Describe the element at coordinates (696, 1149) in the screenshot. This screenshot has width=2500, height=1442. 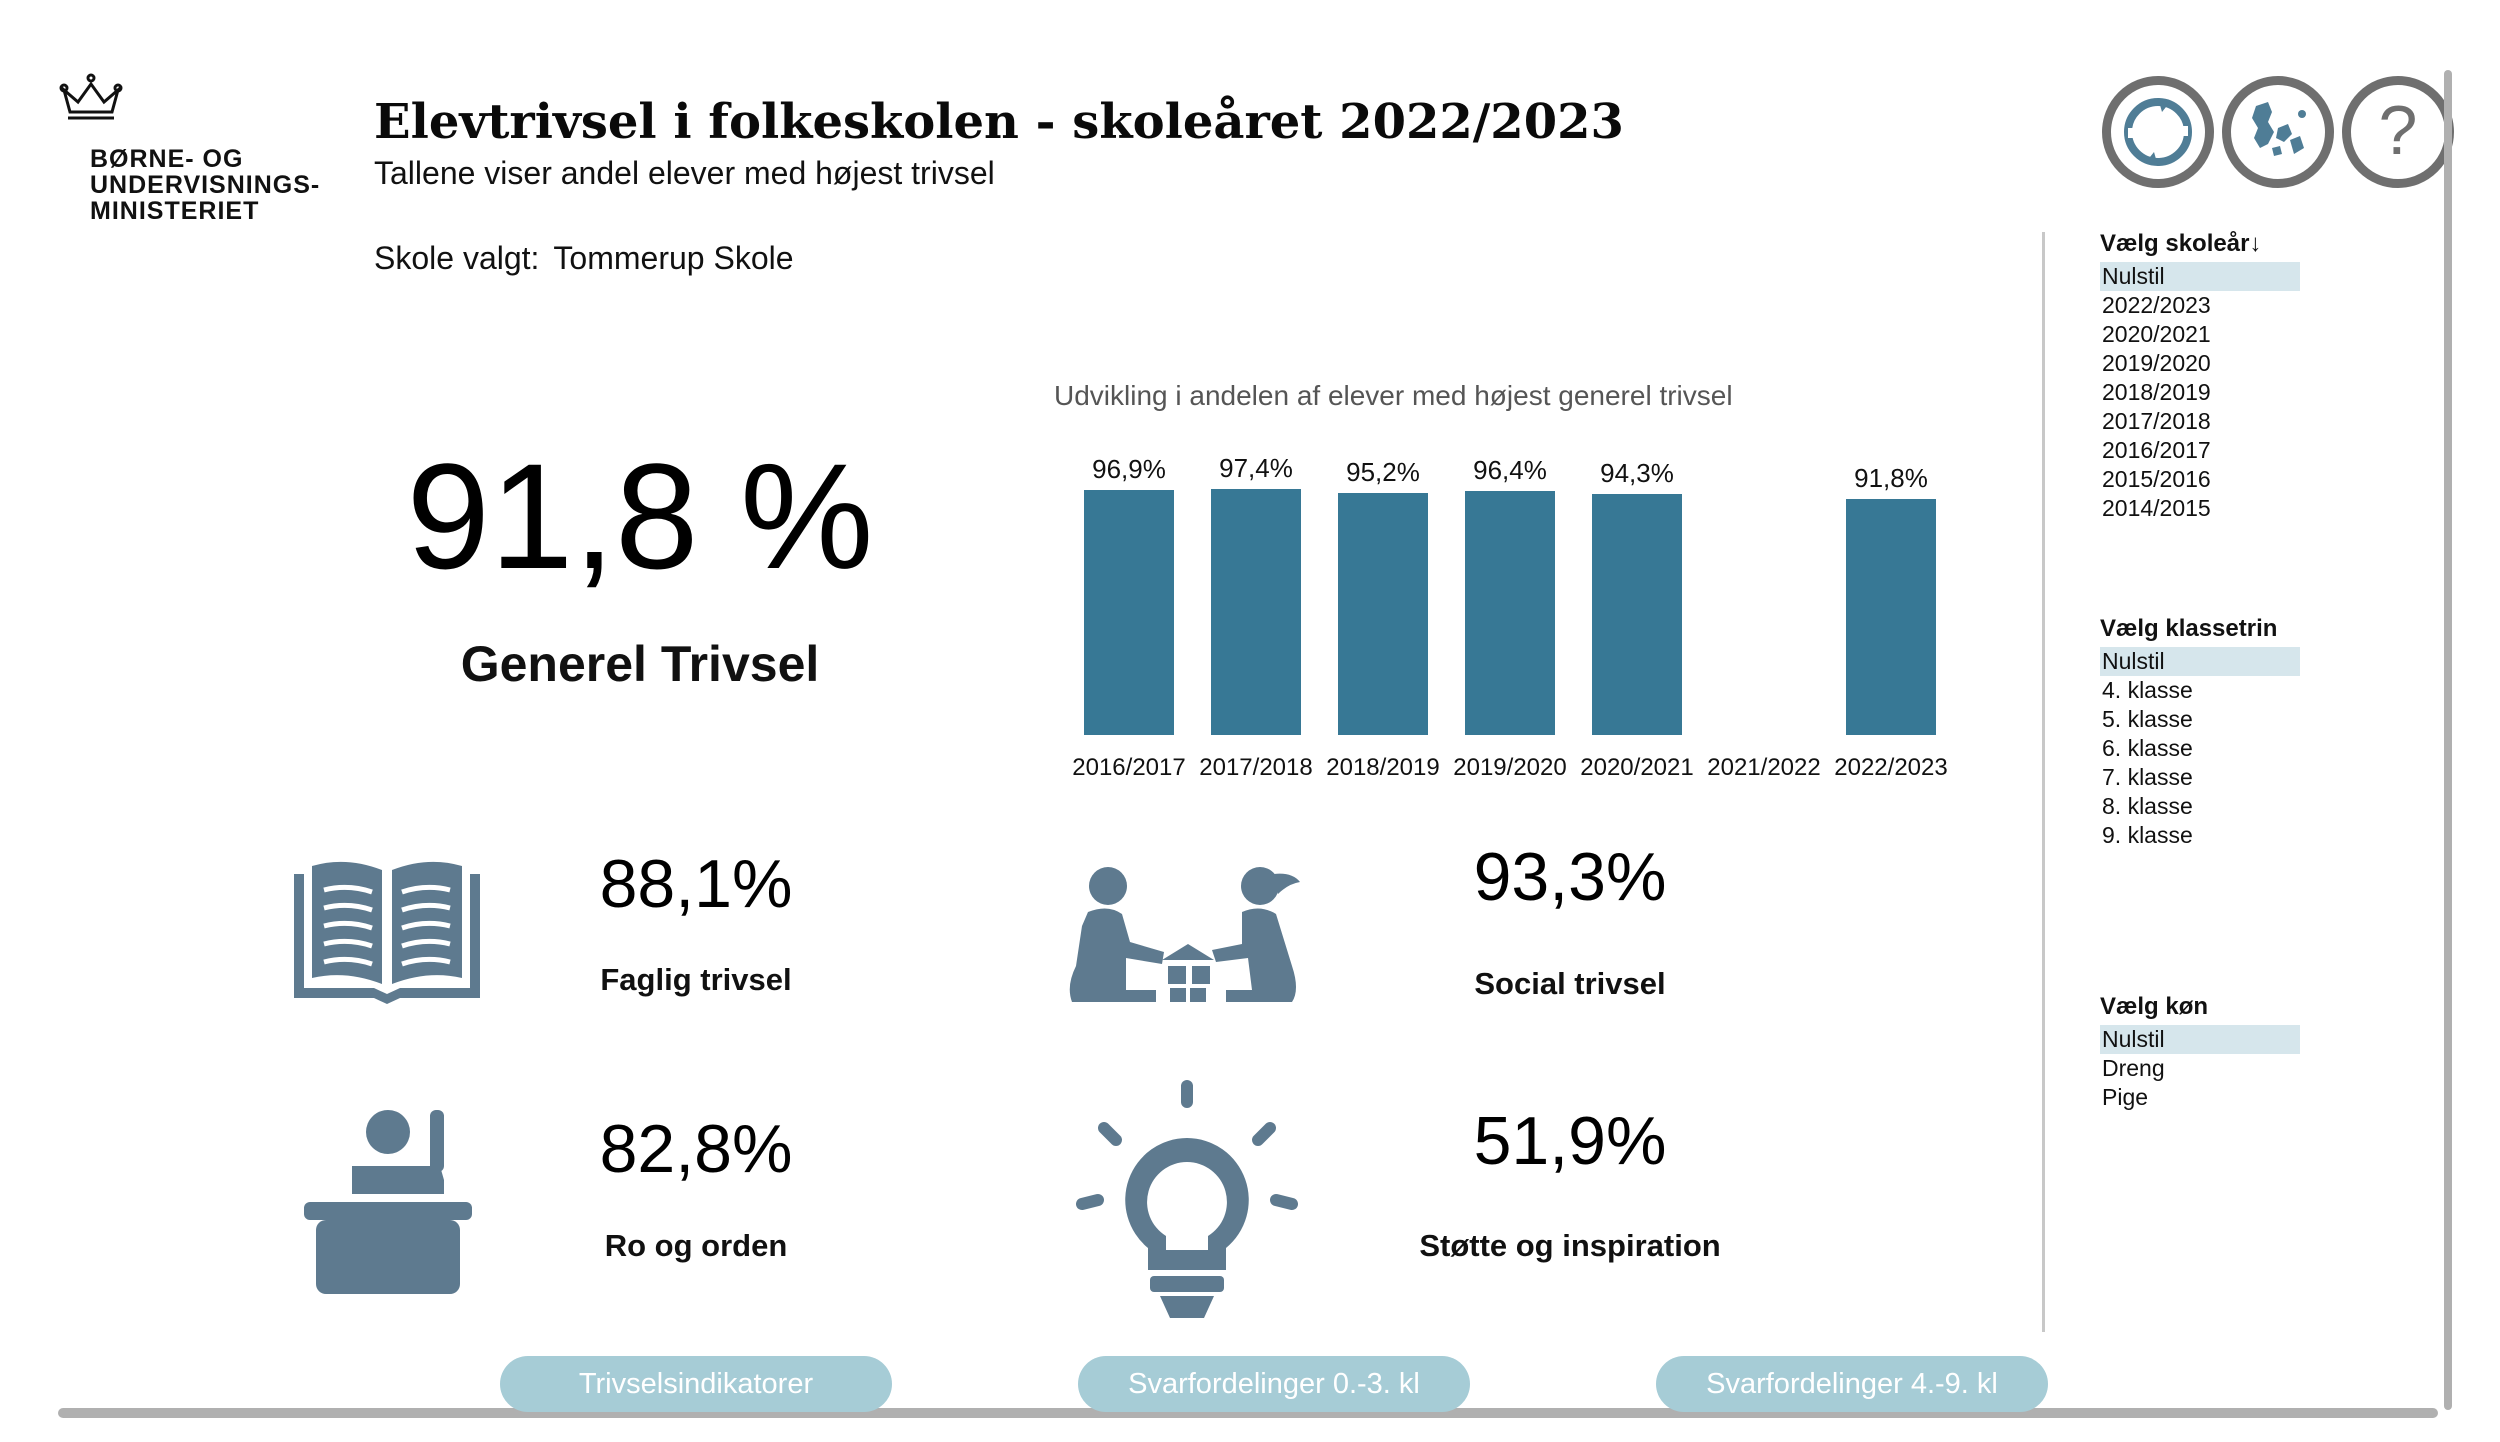
I see `order-value: 82,8%` at that location.